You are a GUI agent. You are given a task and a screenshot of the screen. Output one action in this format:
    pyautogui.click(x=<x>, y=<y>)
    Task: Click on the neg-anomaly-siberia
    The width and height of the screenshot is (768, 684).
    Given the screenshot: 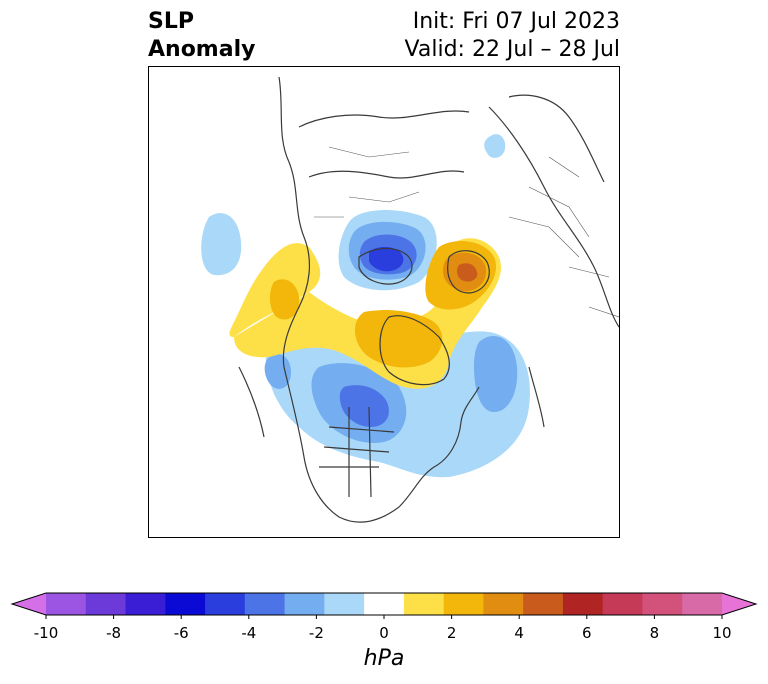 What is the action you would take?
    pyautogui.click(x=495, y=146)
    